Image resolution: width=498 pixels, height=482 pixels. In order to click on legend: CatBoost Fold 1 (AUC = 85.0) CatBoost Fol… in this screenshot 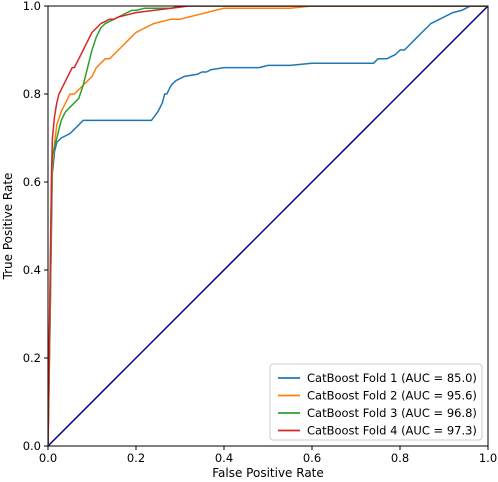, I will do `click(376, 402)`.